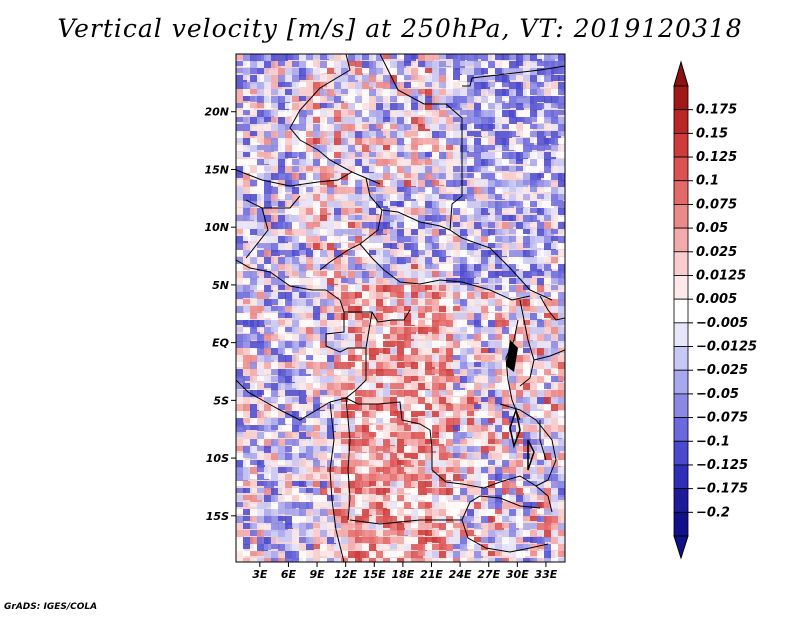 Image resolution: width=800 pixels, height=618 pixels. I want to click on colorbar-label: 0.0125, so click(721, 275).